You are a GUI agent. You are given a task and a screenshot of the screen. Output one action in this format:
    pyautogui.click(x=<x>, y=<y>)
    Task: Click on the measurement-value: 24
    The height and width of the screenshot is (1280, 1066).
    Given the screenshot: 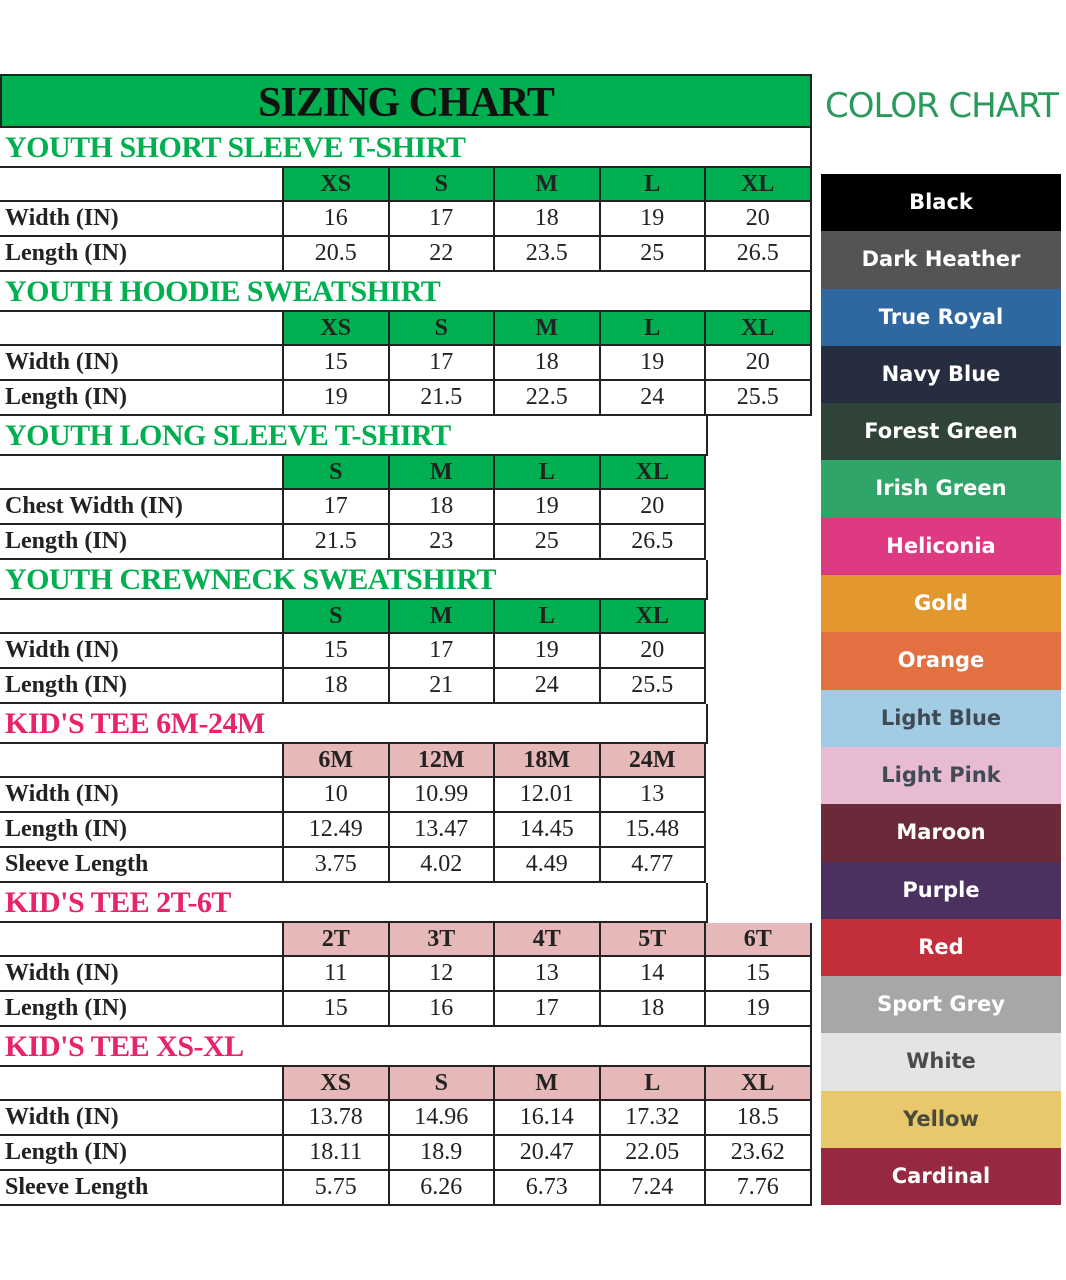 What is the action you would take?
    pyautogui.click(x=548, y=685)
    